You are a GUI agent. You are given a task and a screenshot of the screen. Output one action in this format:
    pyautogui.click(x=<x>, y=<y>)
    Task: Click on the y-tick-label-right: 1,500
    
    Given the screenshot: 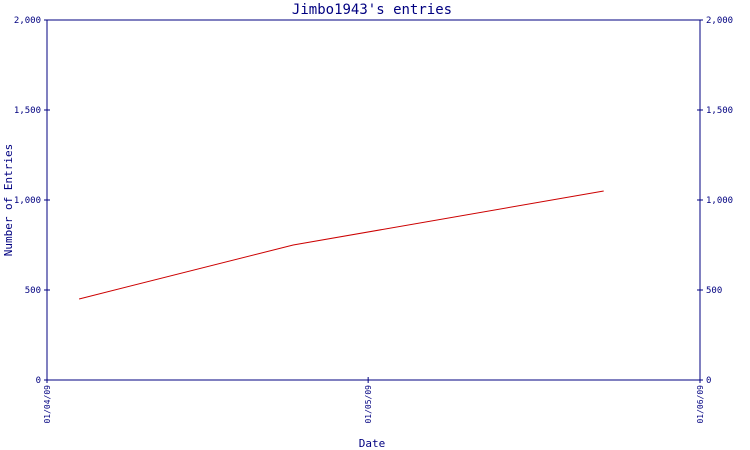 What is the action you would take?
    pyautogui.click(x=719, y=111)
    